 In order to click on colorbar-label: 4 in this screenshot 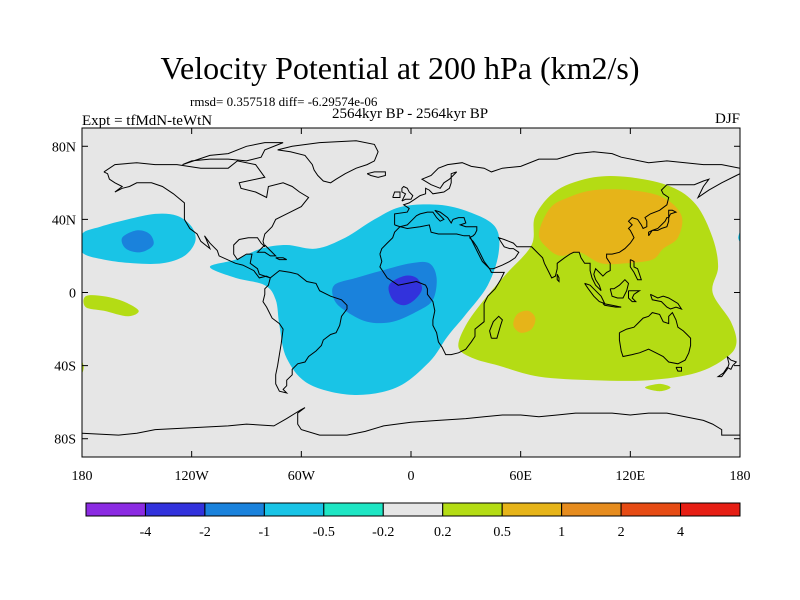, I will do `click(680, 532)`.